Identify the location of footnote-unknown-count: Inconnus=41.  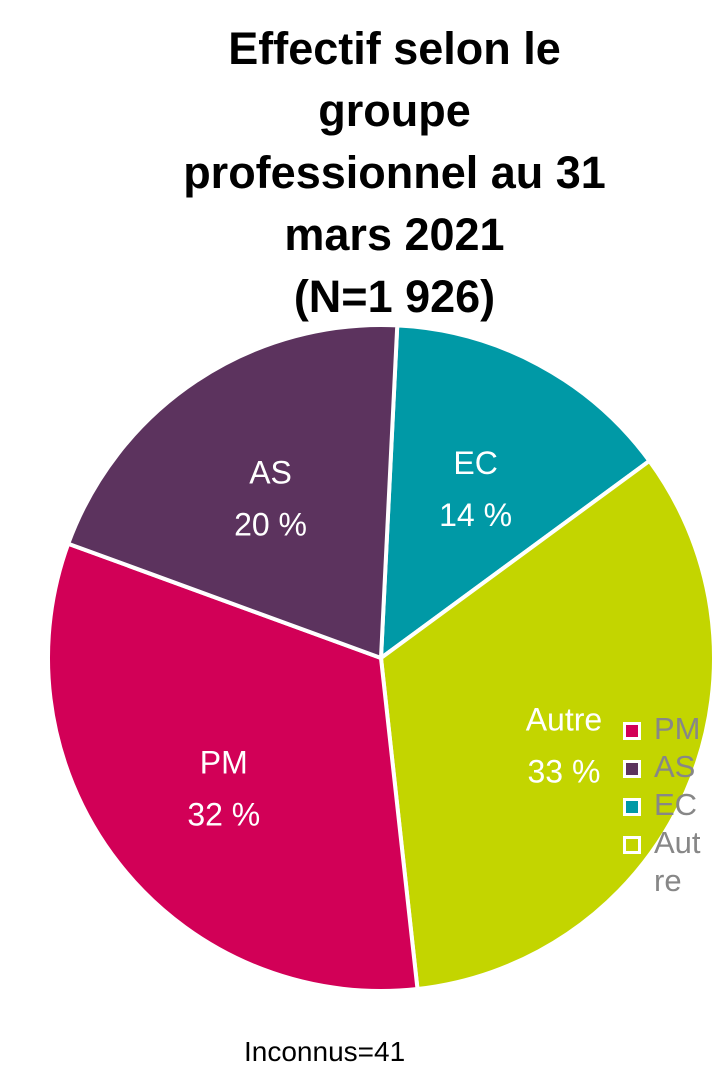
(325, 1051).